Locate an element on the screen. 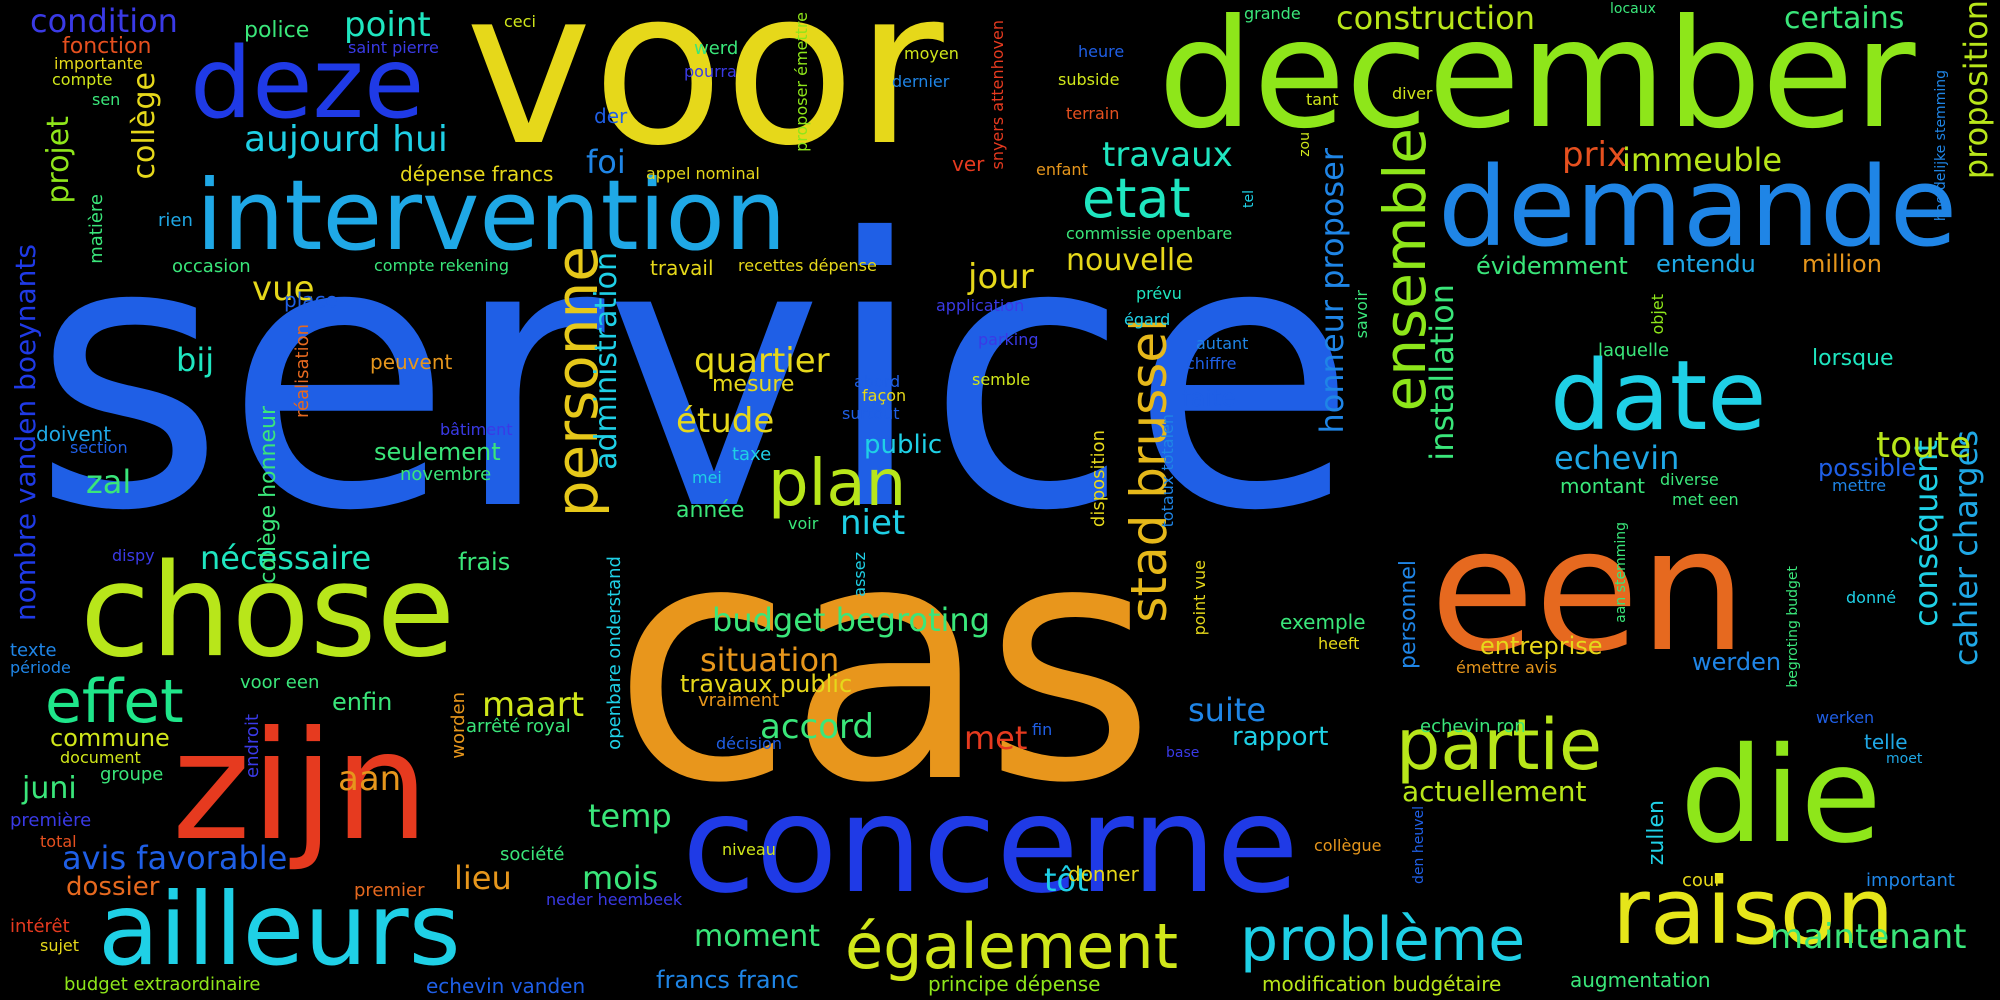  word: voir is located at coordinates (803, 523).